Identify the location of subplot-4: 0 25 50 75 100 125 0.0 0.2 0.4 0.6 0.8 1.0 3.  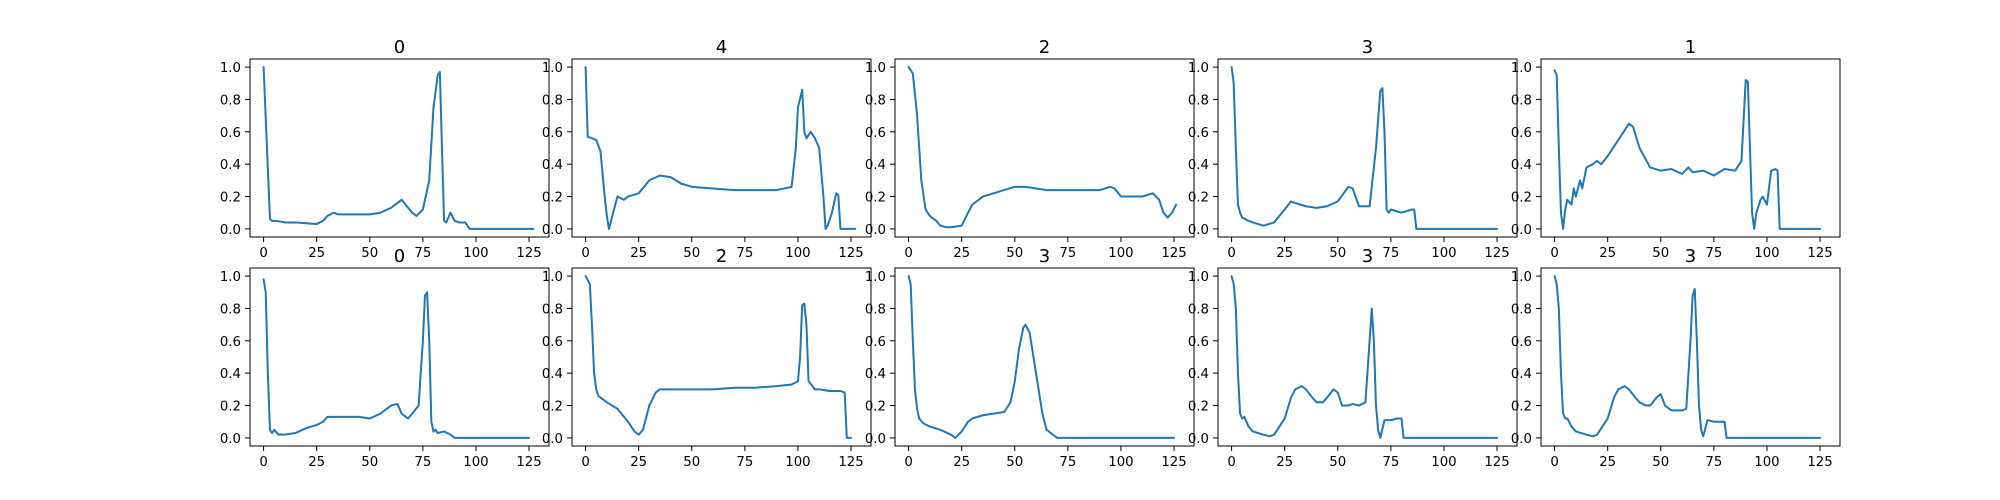
(1353, 149).